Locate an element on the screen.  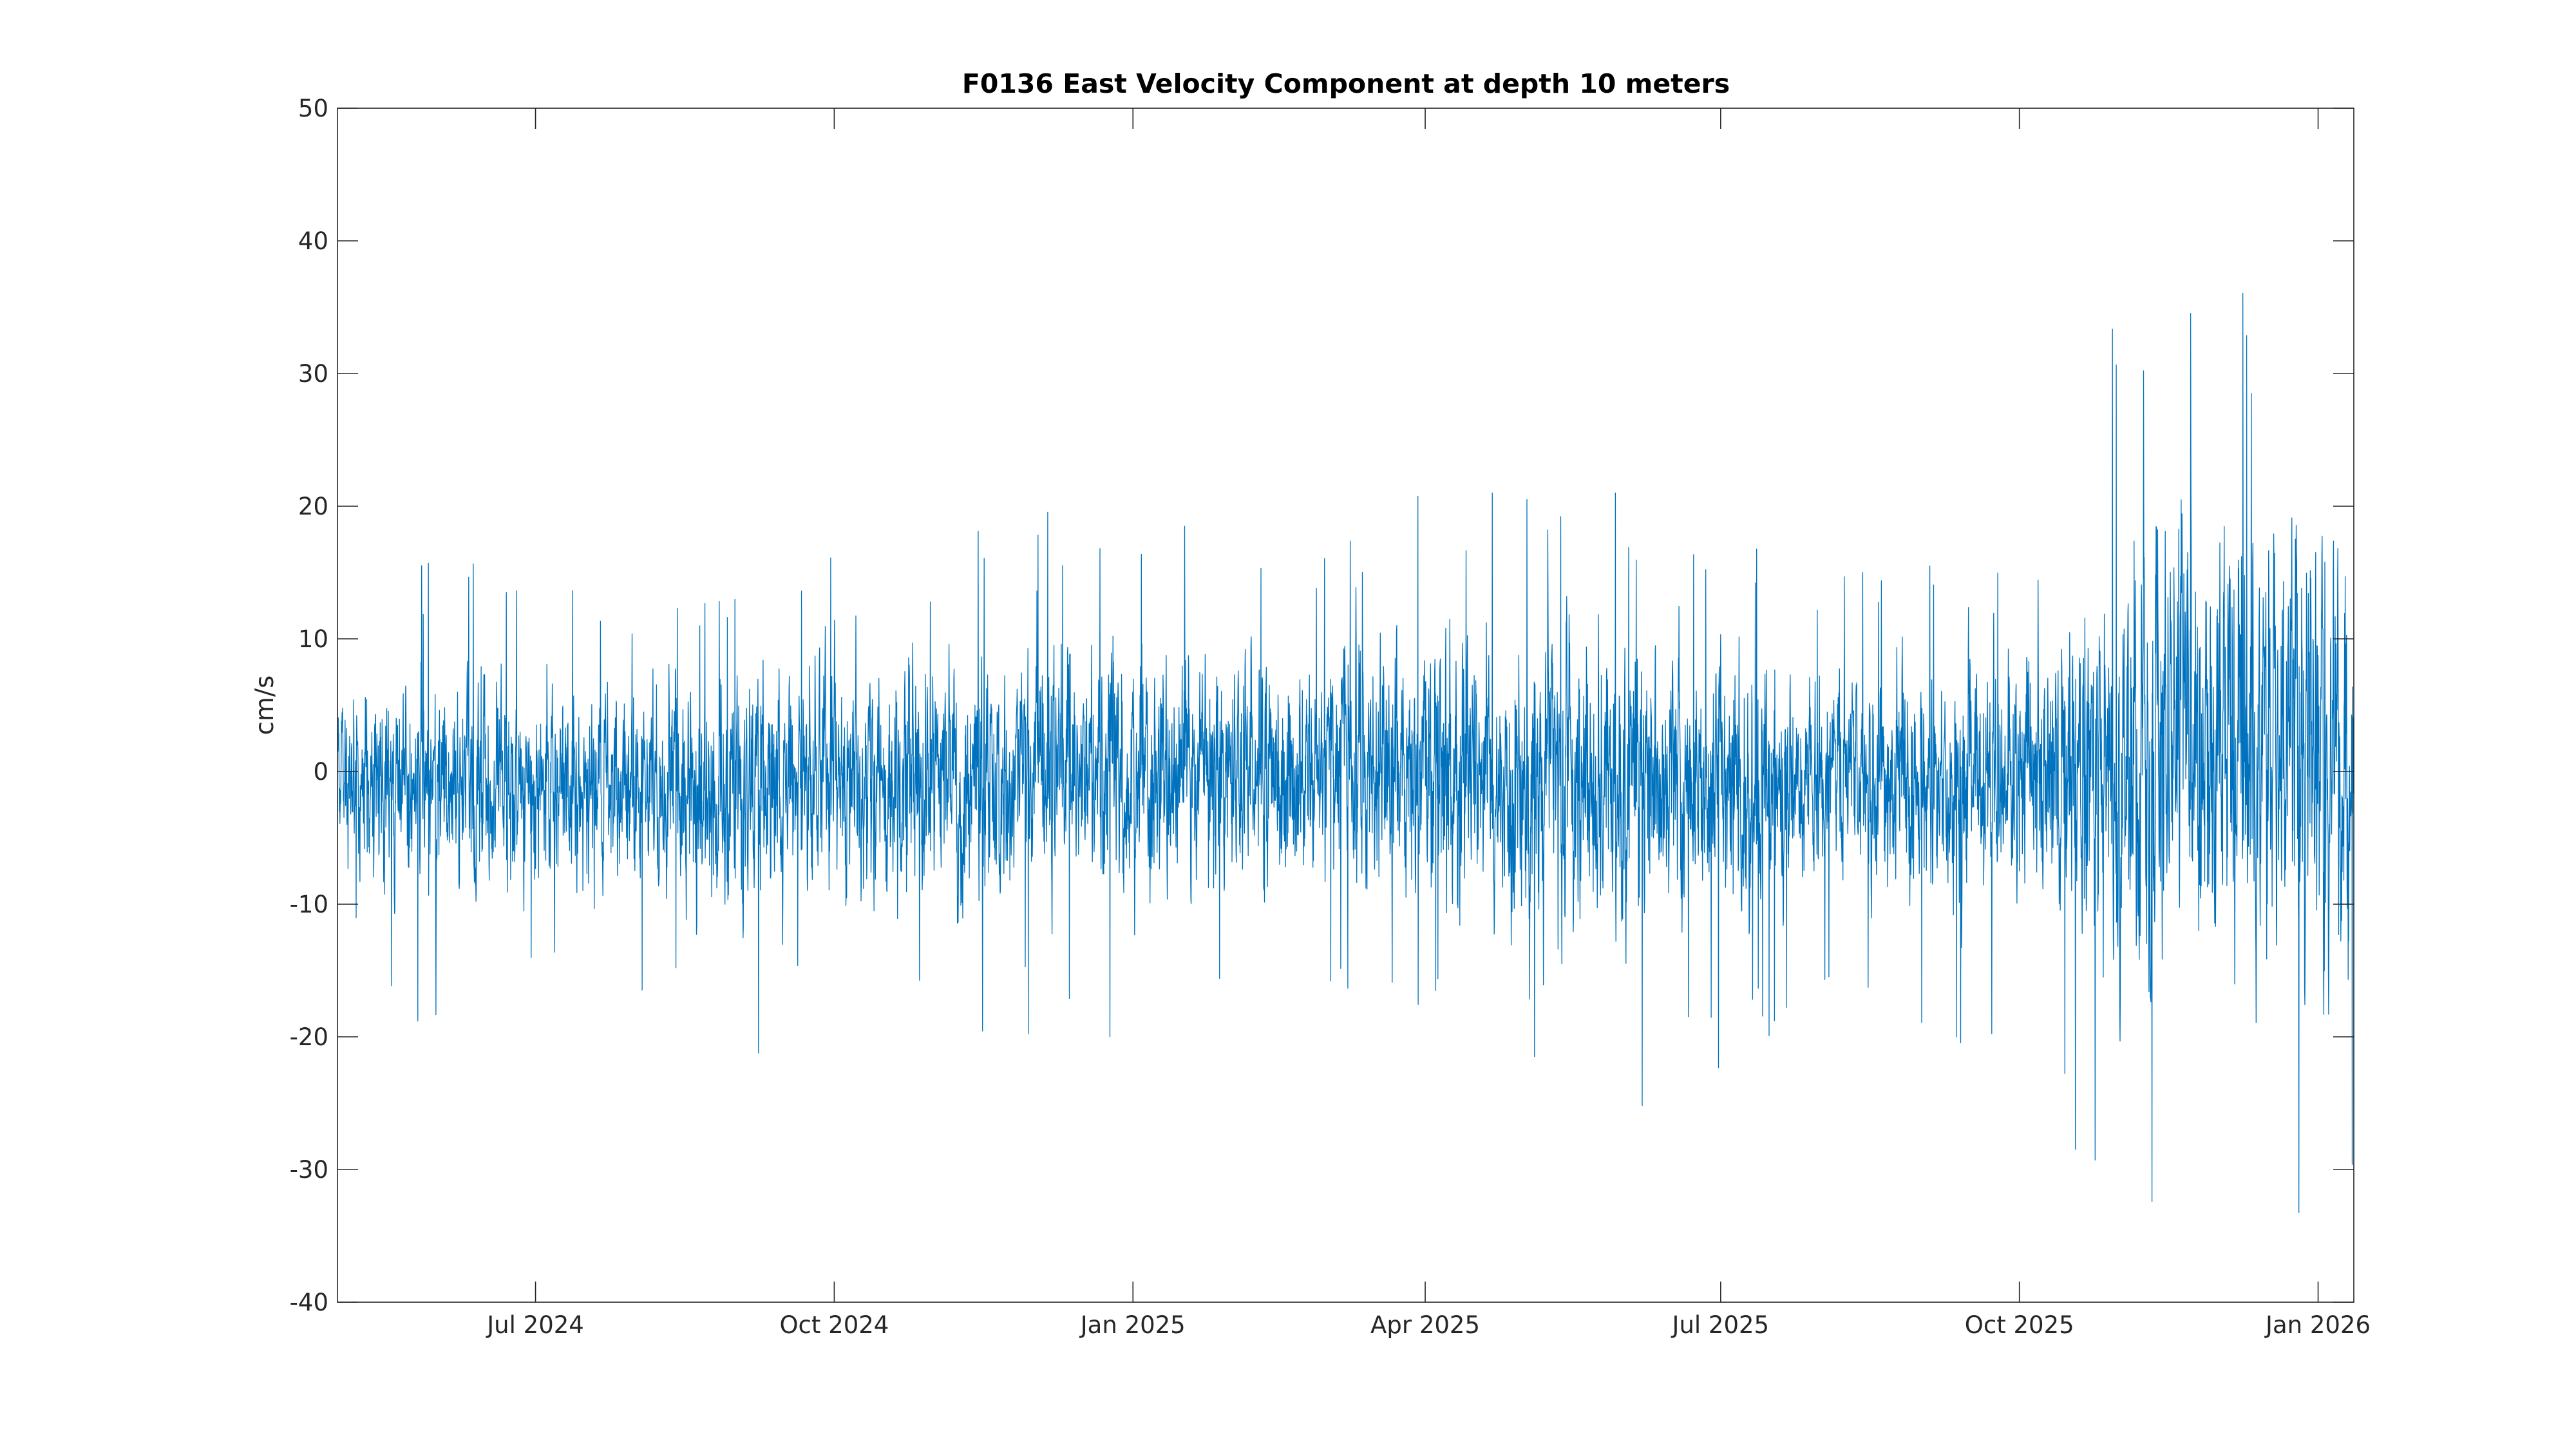
y-tick-label: -30 is located at coordinates (309, 1170).